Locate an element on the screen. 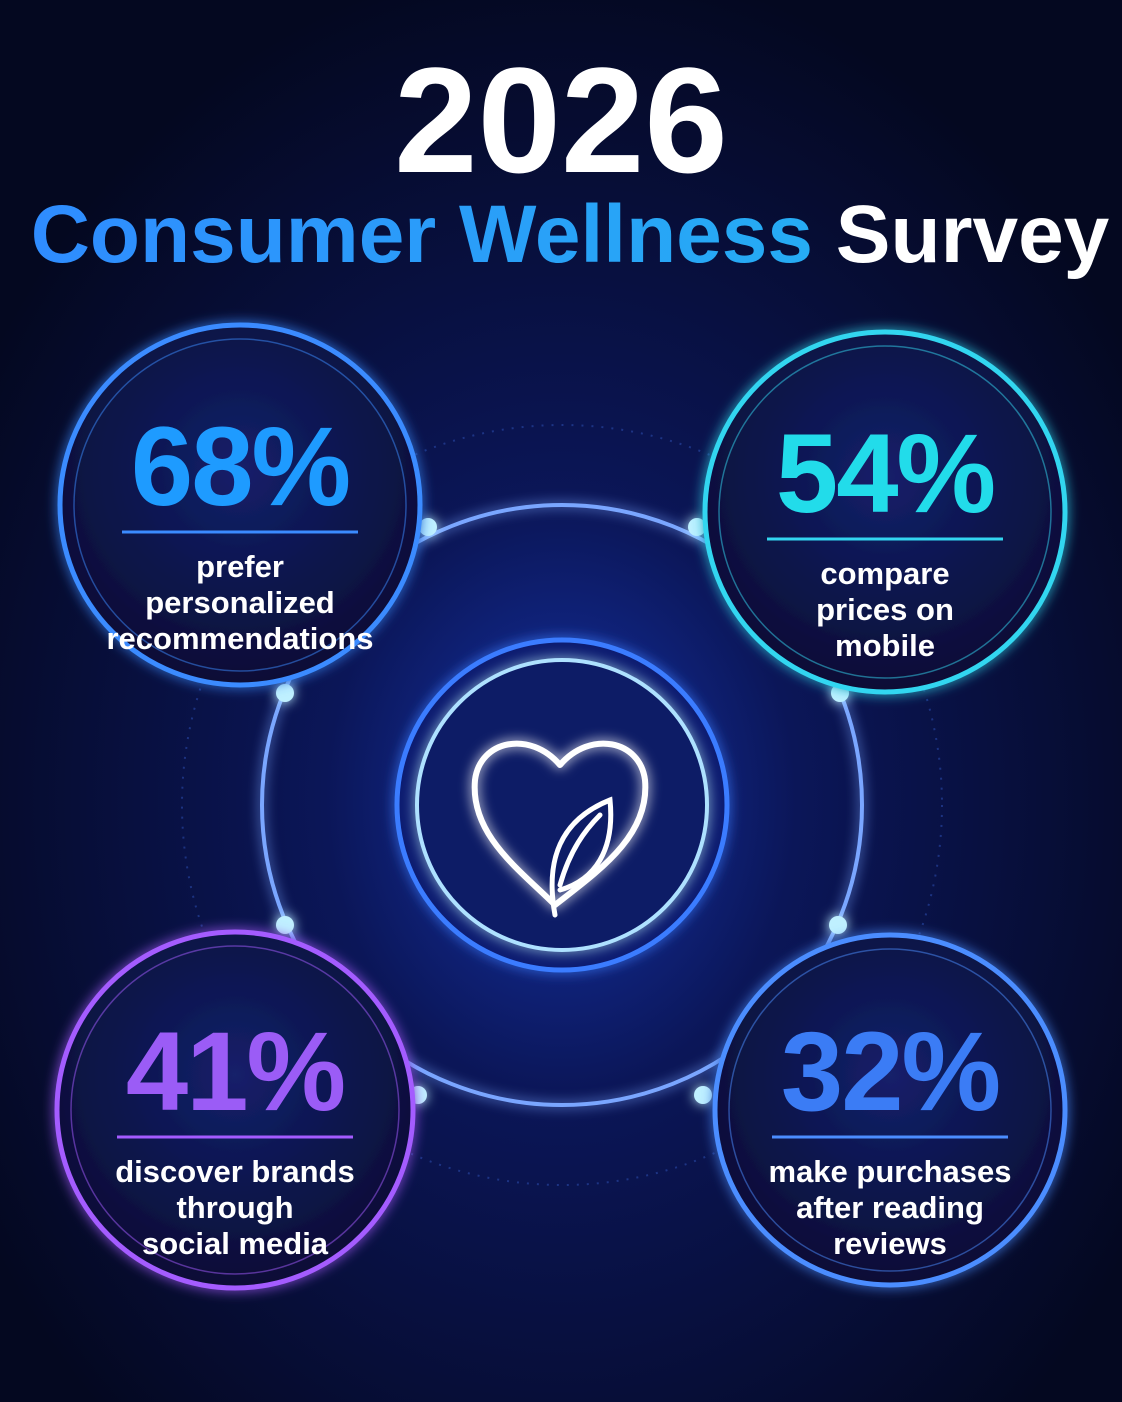 The height and width of the screenshot is (1402, 1122). stat-label: make purchases is located at coordinates (890, 1171).